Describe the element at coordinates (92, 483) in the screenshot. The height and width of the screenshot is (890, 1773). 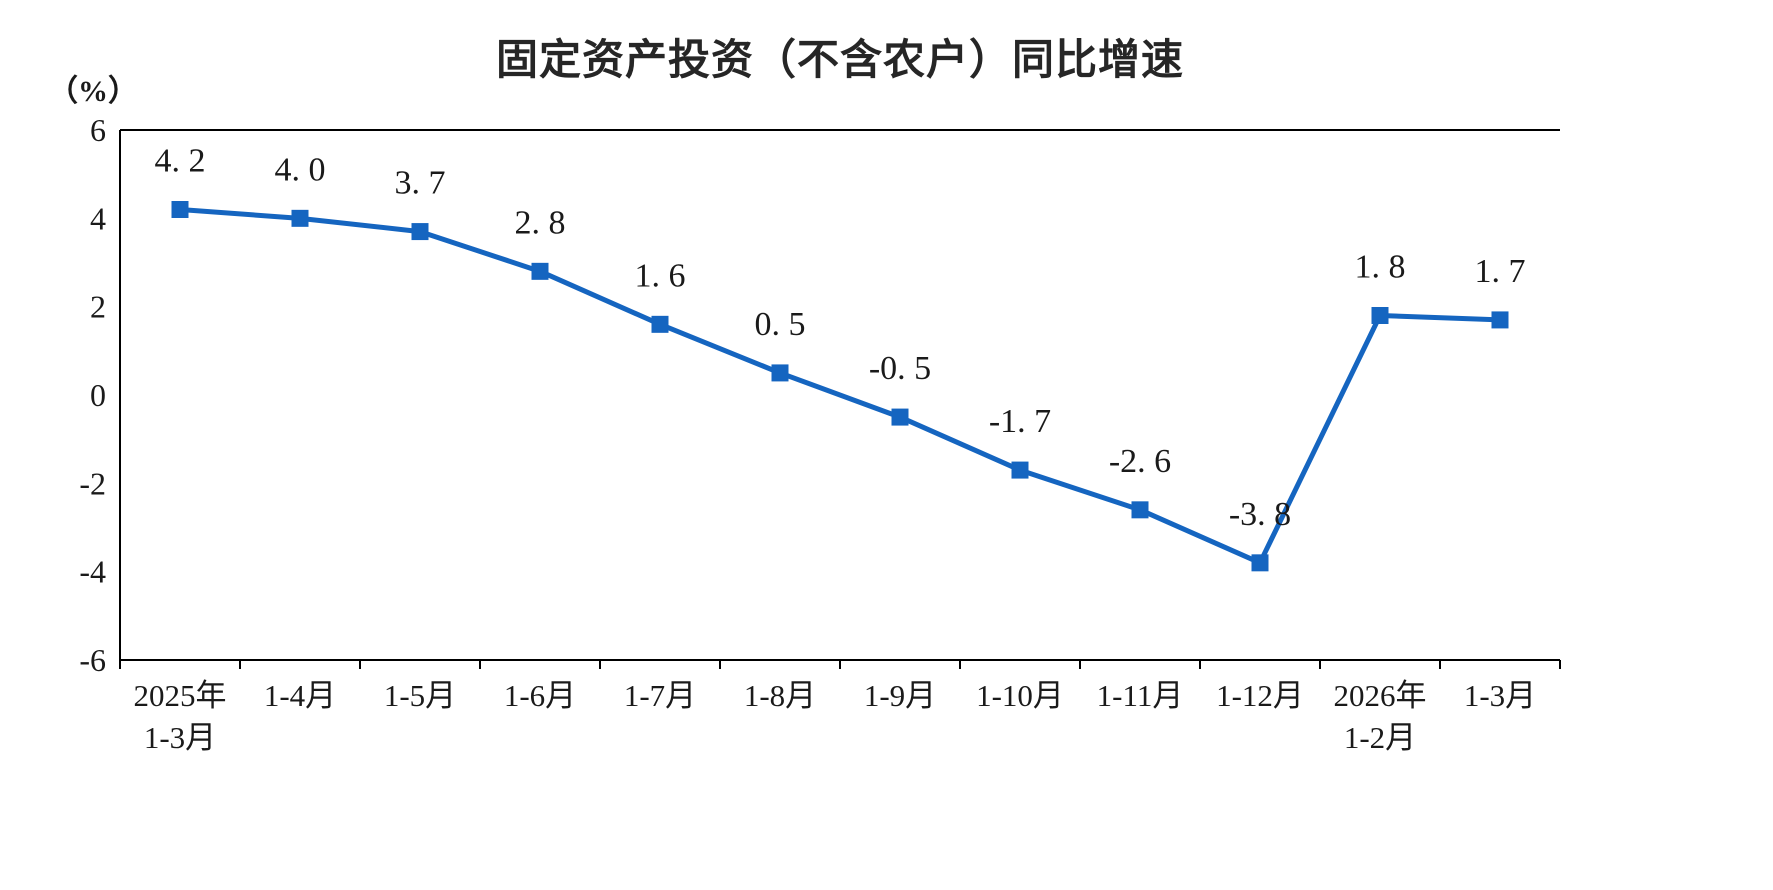
I see `y-tick-label: -2` at that location.